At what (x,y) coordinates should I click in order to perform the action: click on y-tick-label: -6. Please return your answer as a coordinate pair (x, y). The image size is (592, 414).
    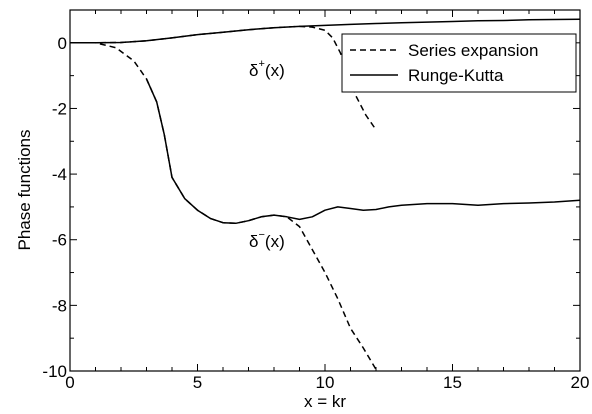
    Looking at the image, I should click on (59, 240).